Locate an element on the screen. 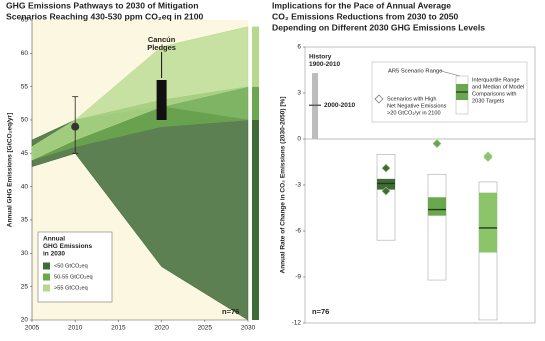  x-tick-label: 2025 is located at coordinates (205, 328).